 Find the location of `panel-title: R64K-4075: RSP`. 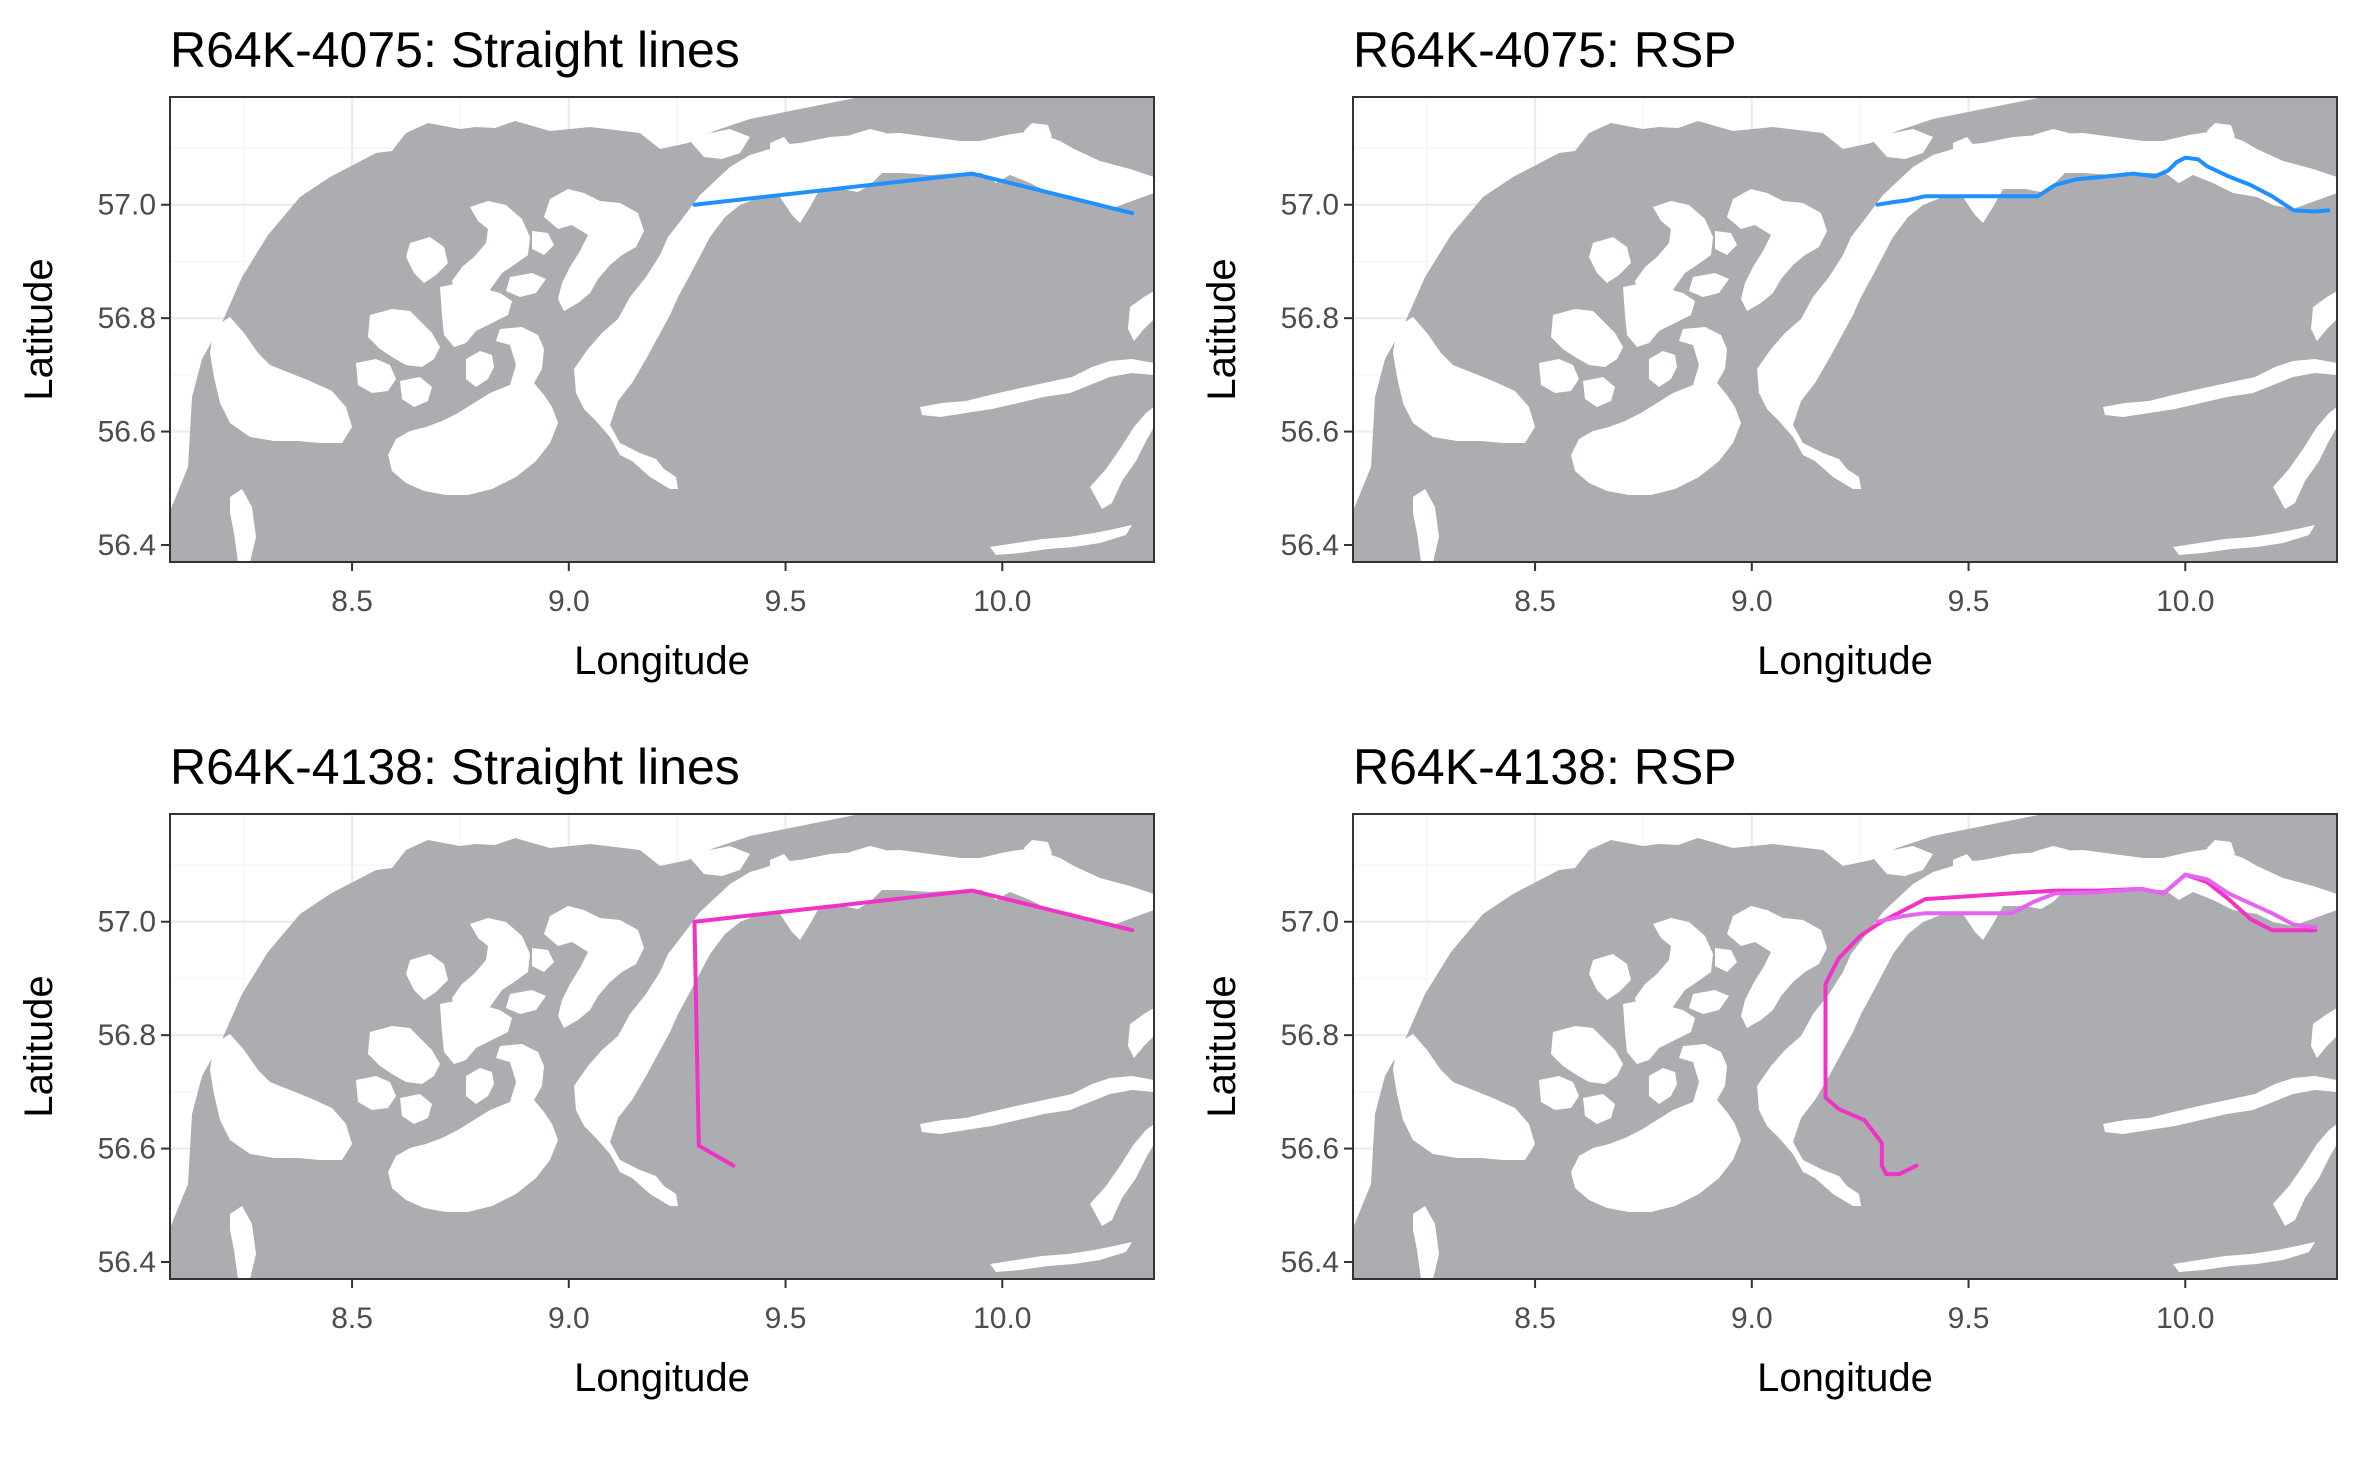

panel-title: R64K-4075: RSP is located at coordinates (1545, 50).